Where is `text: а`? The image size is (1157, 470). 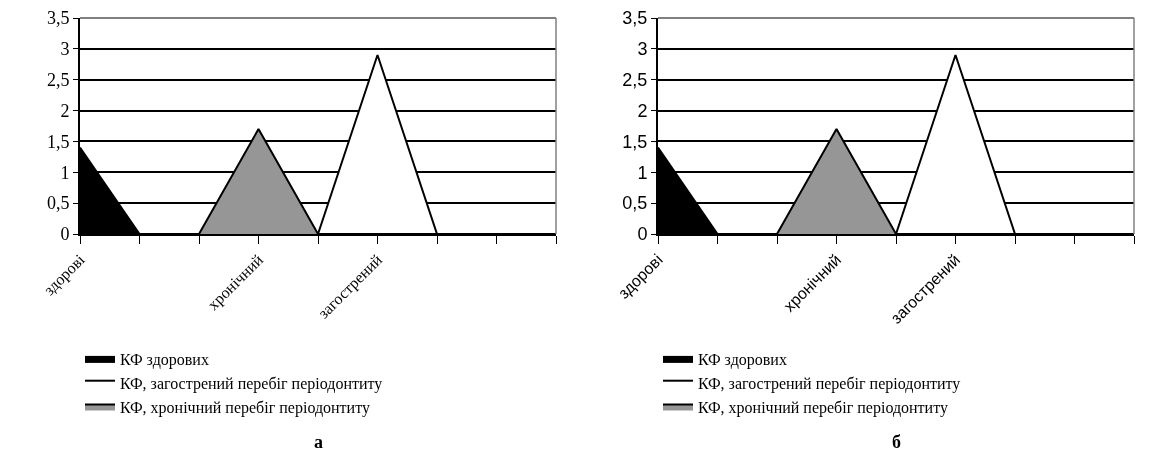 text: а is located at coordinates (318, 442).